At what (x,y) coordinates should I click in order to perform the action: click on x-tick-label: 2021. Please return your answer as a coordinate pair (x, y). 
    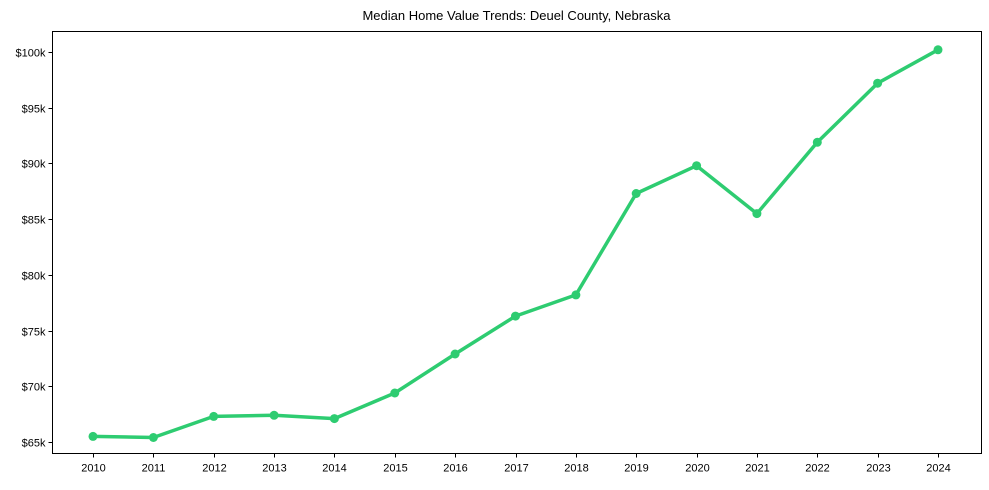
    Looking at the image, I should click on (757, 469).